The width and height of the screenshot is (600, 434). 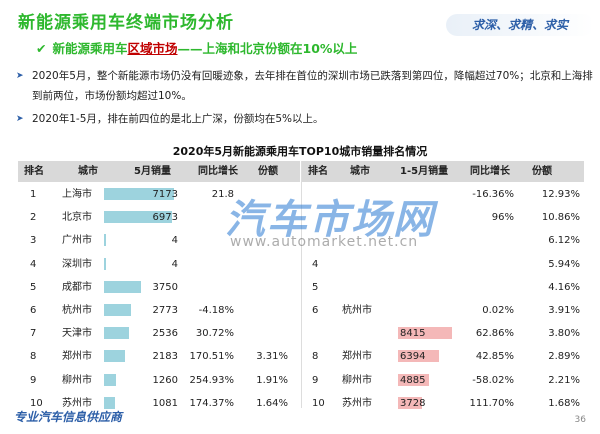 I want to click on share-cell: 3.31%, so click(x=272, y=357).